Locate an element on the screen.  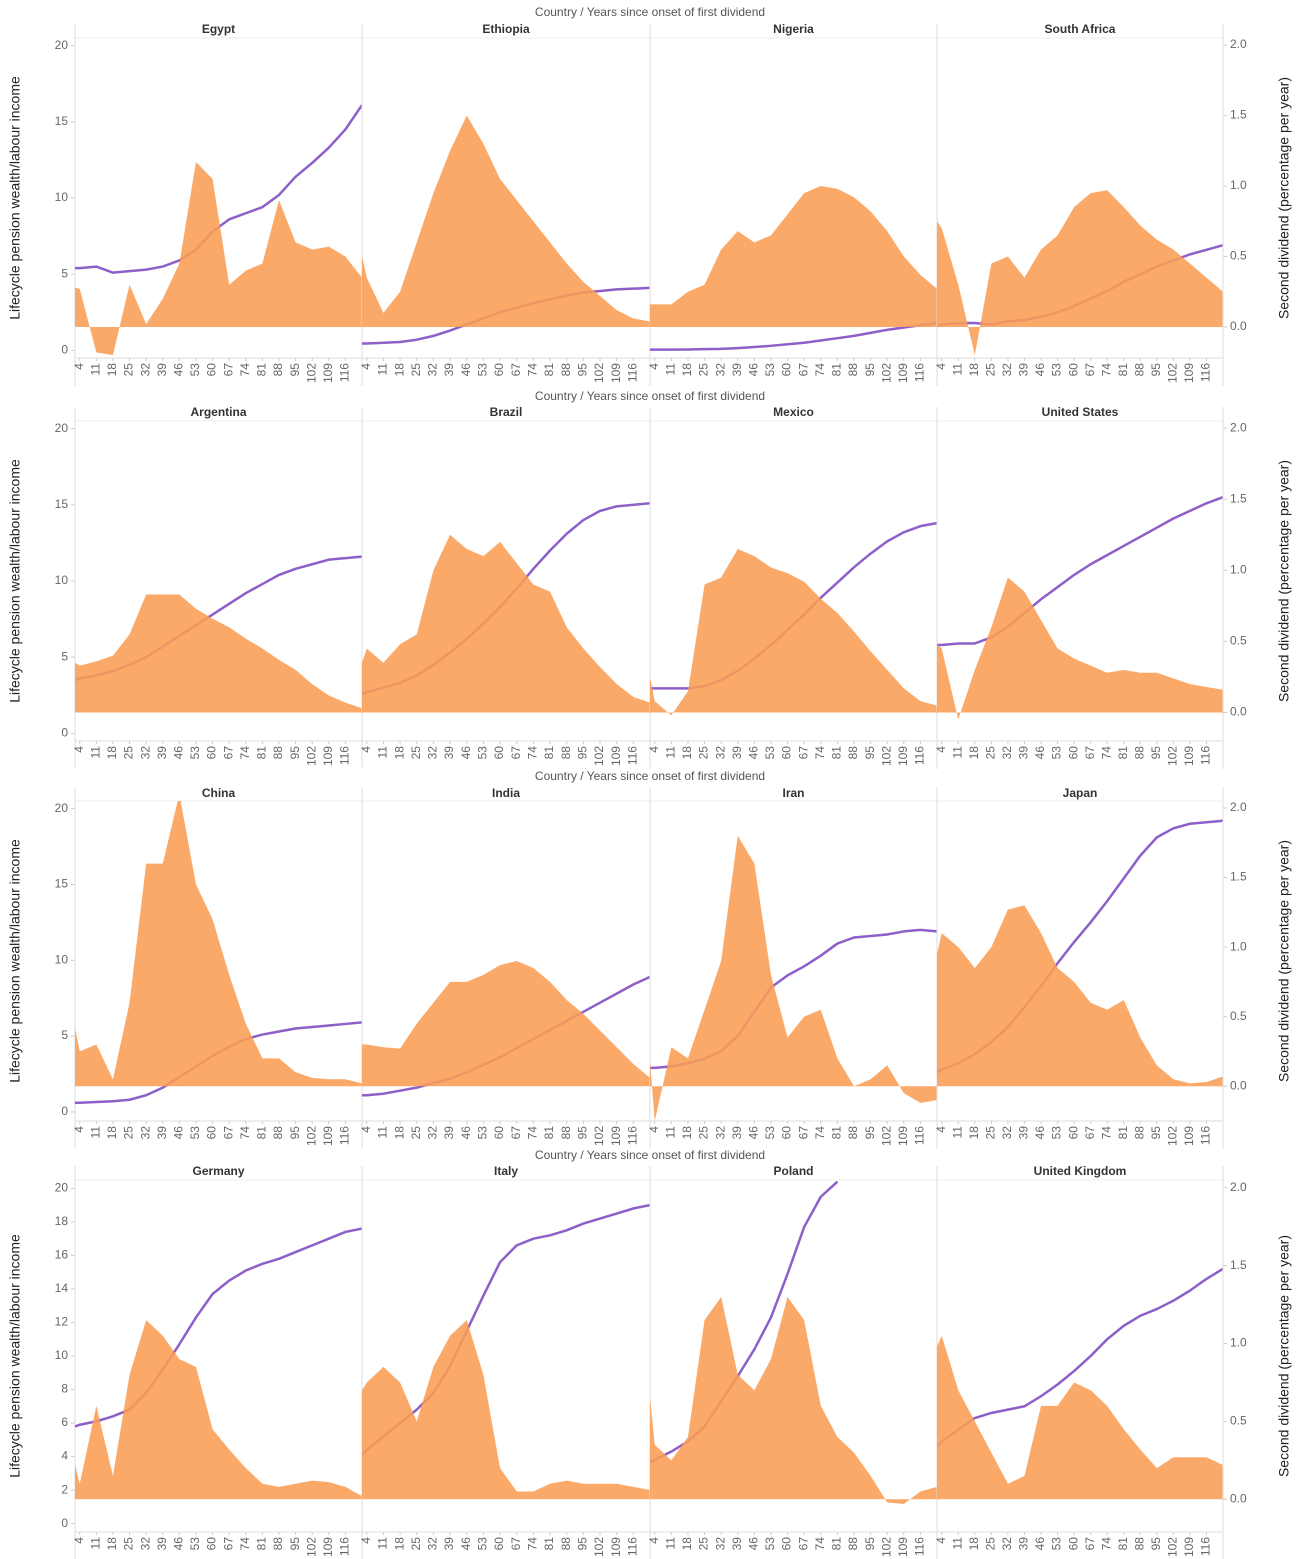
y-tick-label: 4 is located at coordinates (64, 1456).